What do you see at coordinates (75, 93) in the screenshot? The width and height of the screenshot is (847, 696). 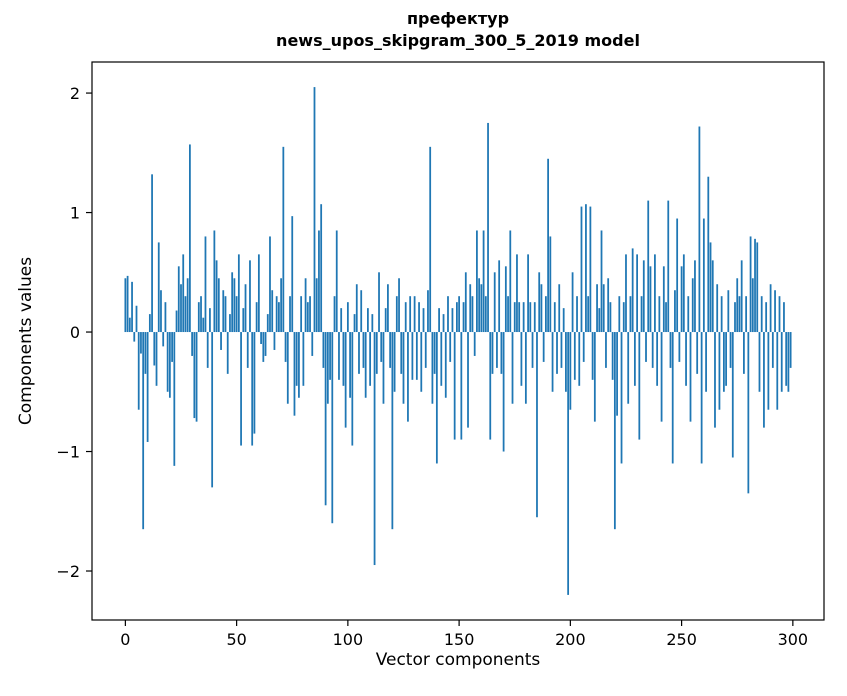 I see `y-tick-label: 2` at bounding box center [75, 93].